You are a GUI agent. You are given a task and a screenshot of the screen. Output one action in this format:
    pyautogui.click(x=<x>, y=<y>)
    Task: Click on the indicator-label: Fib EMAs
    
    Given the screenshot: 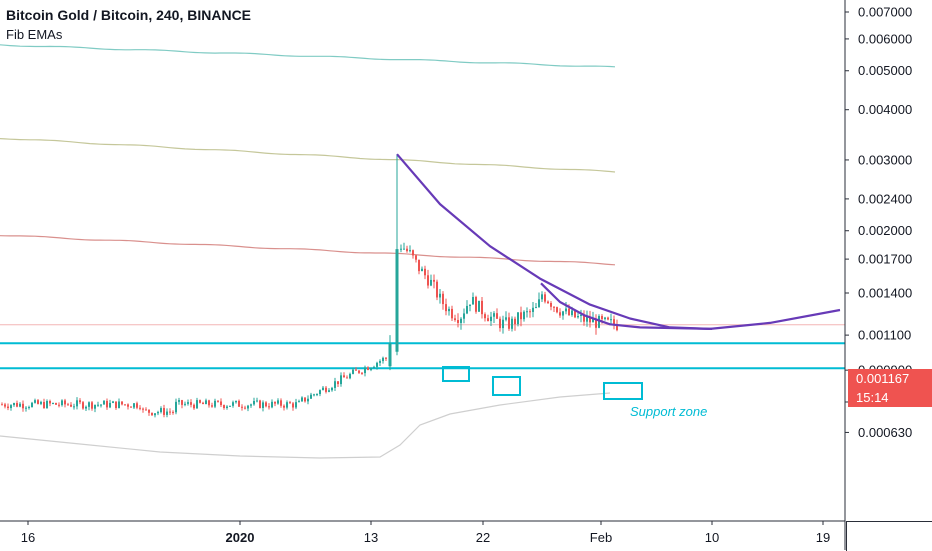 What is the action you would take?
    pyautogui.click(x=34, y=34)
    